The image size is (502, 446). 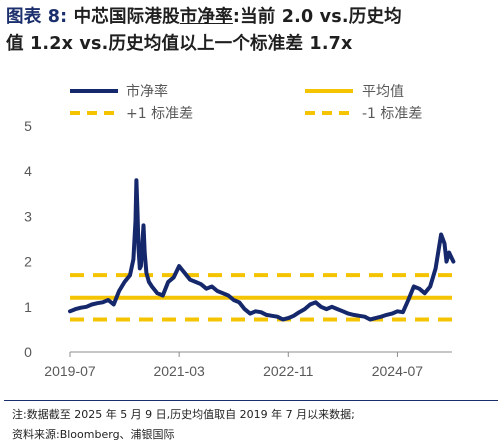 I want to click on source-note: 资料来源:Bloomberg、浦银国际, so click(x=93, y=434).